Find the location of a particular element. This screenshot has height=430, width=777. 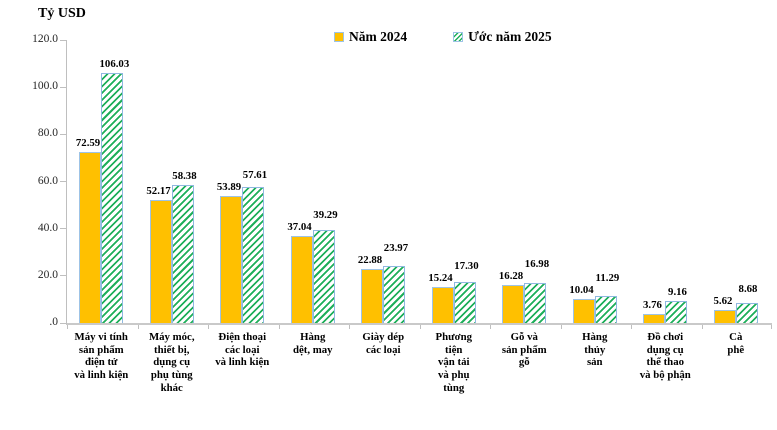

bar-value-label-2025: 106.03 is located at coordinates (114, 63).